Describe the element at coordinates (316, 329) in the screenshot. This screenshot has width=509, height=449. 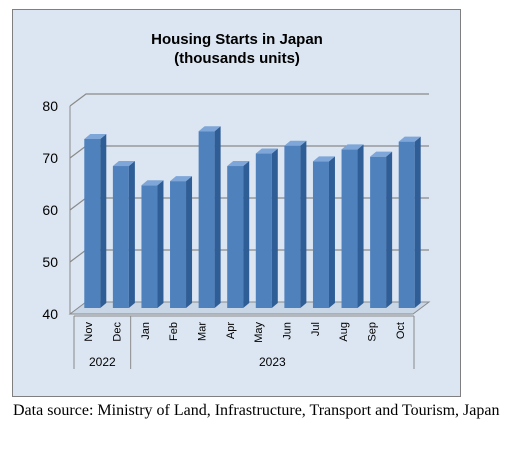
I see `x-category-label: Jul` at that location.